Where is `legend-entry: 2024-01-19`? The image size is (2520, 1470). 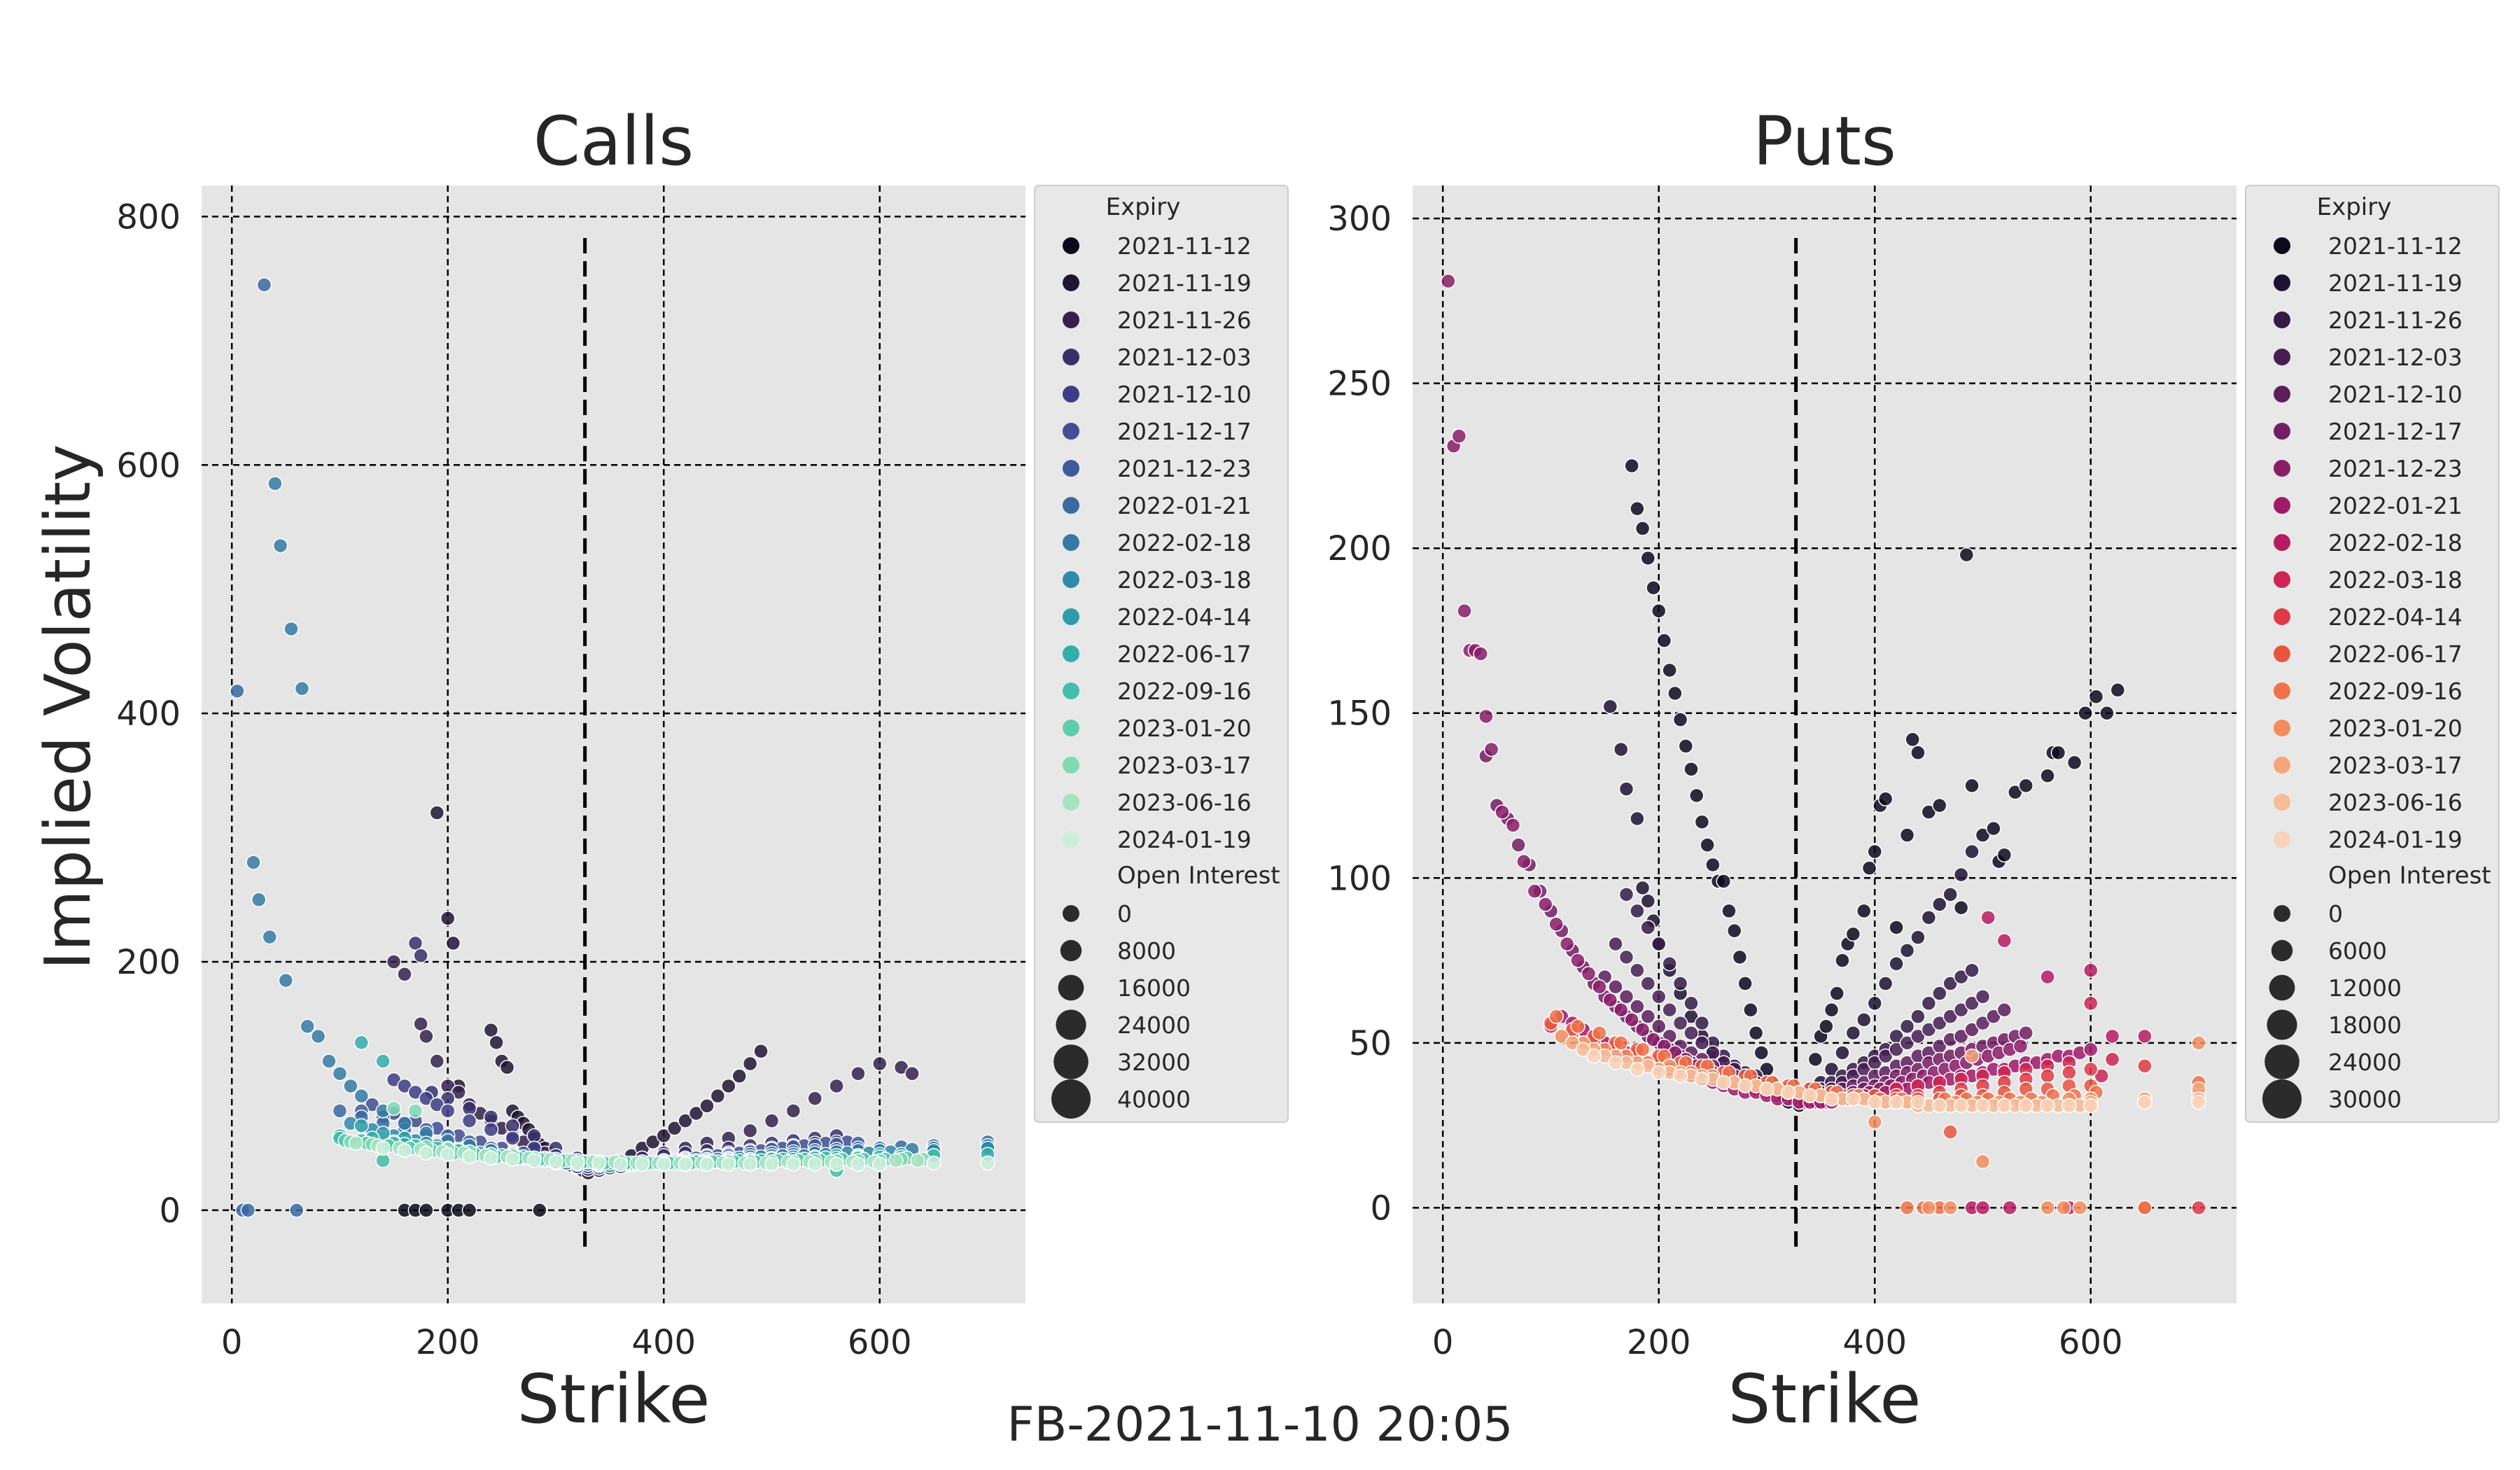 legend-entry: 2024-01-19 is located at coordinates (1184, 839).